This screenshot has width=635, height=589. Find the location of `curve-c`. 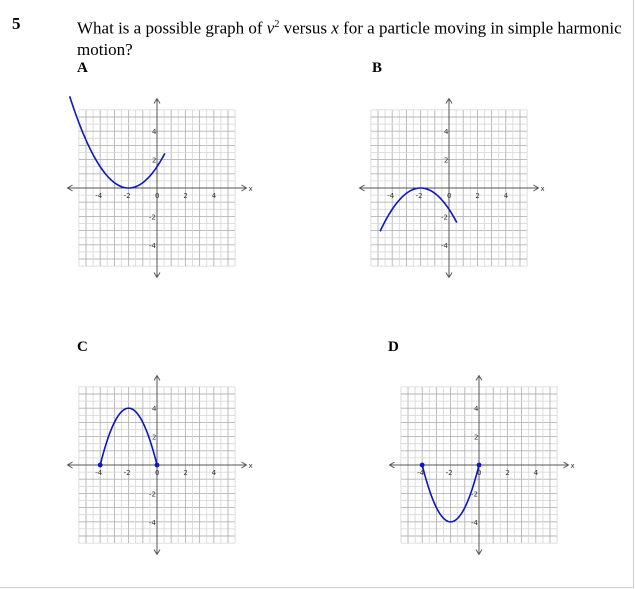

curve-c is located at coordinates (128, 436).